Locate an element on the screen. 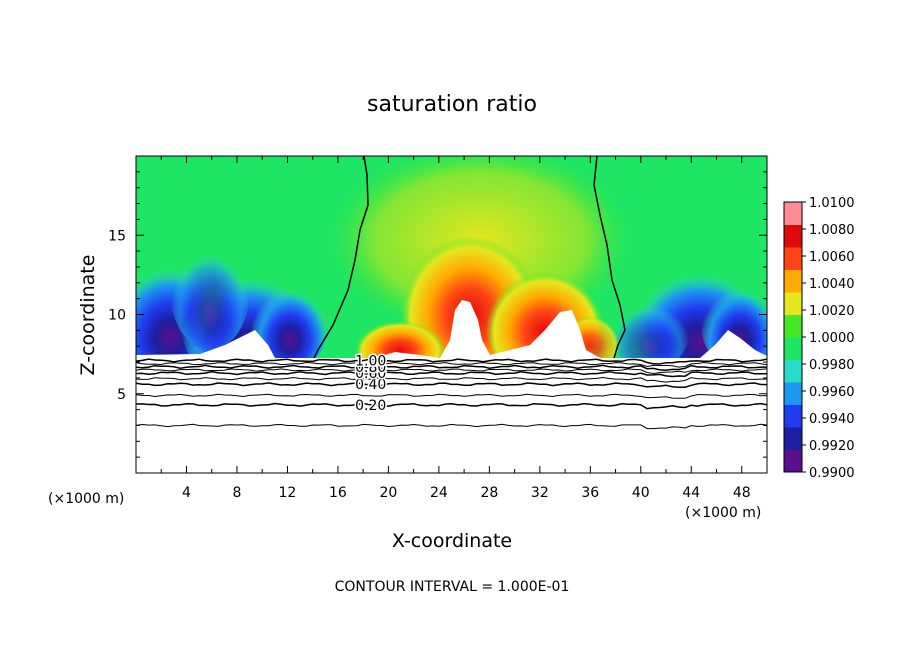  colorbar-tick-label: 0.9940 is located at coordinates (832, 419).